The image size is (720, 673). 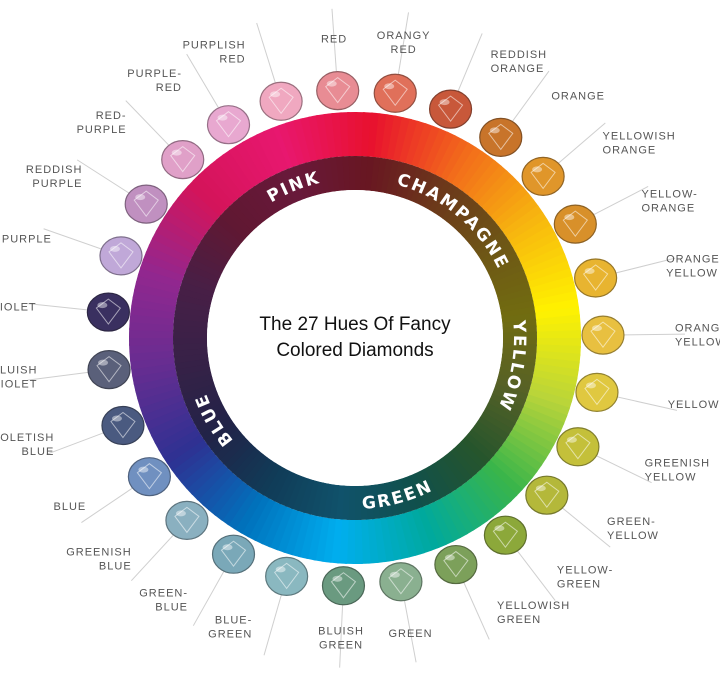 I want to click on hue-label: VIOLETISH, so click(x=27, y=438).